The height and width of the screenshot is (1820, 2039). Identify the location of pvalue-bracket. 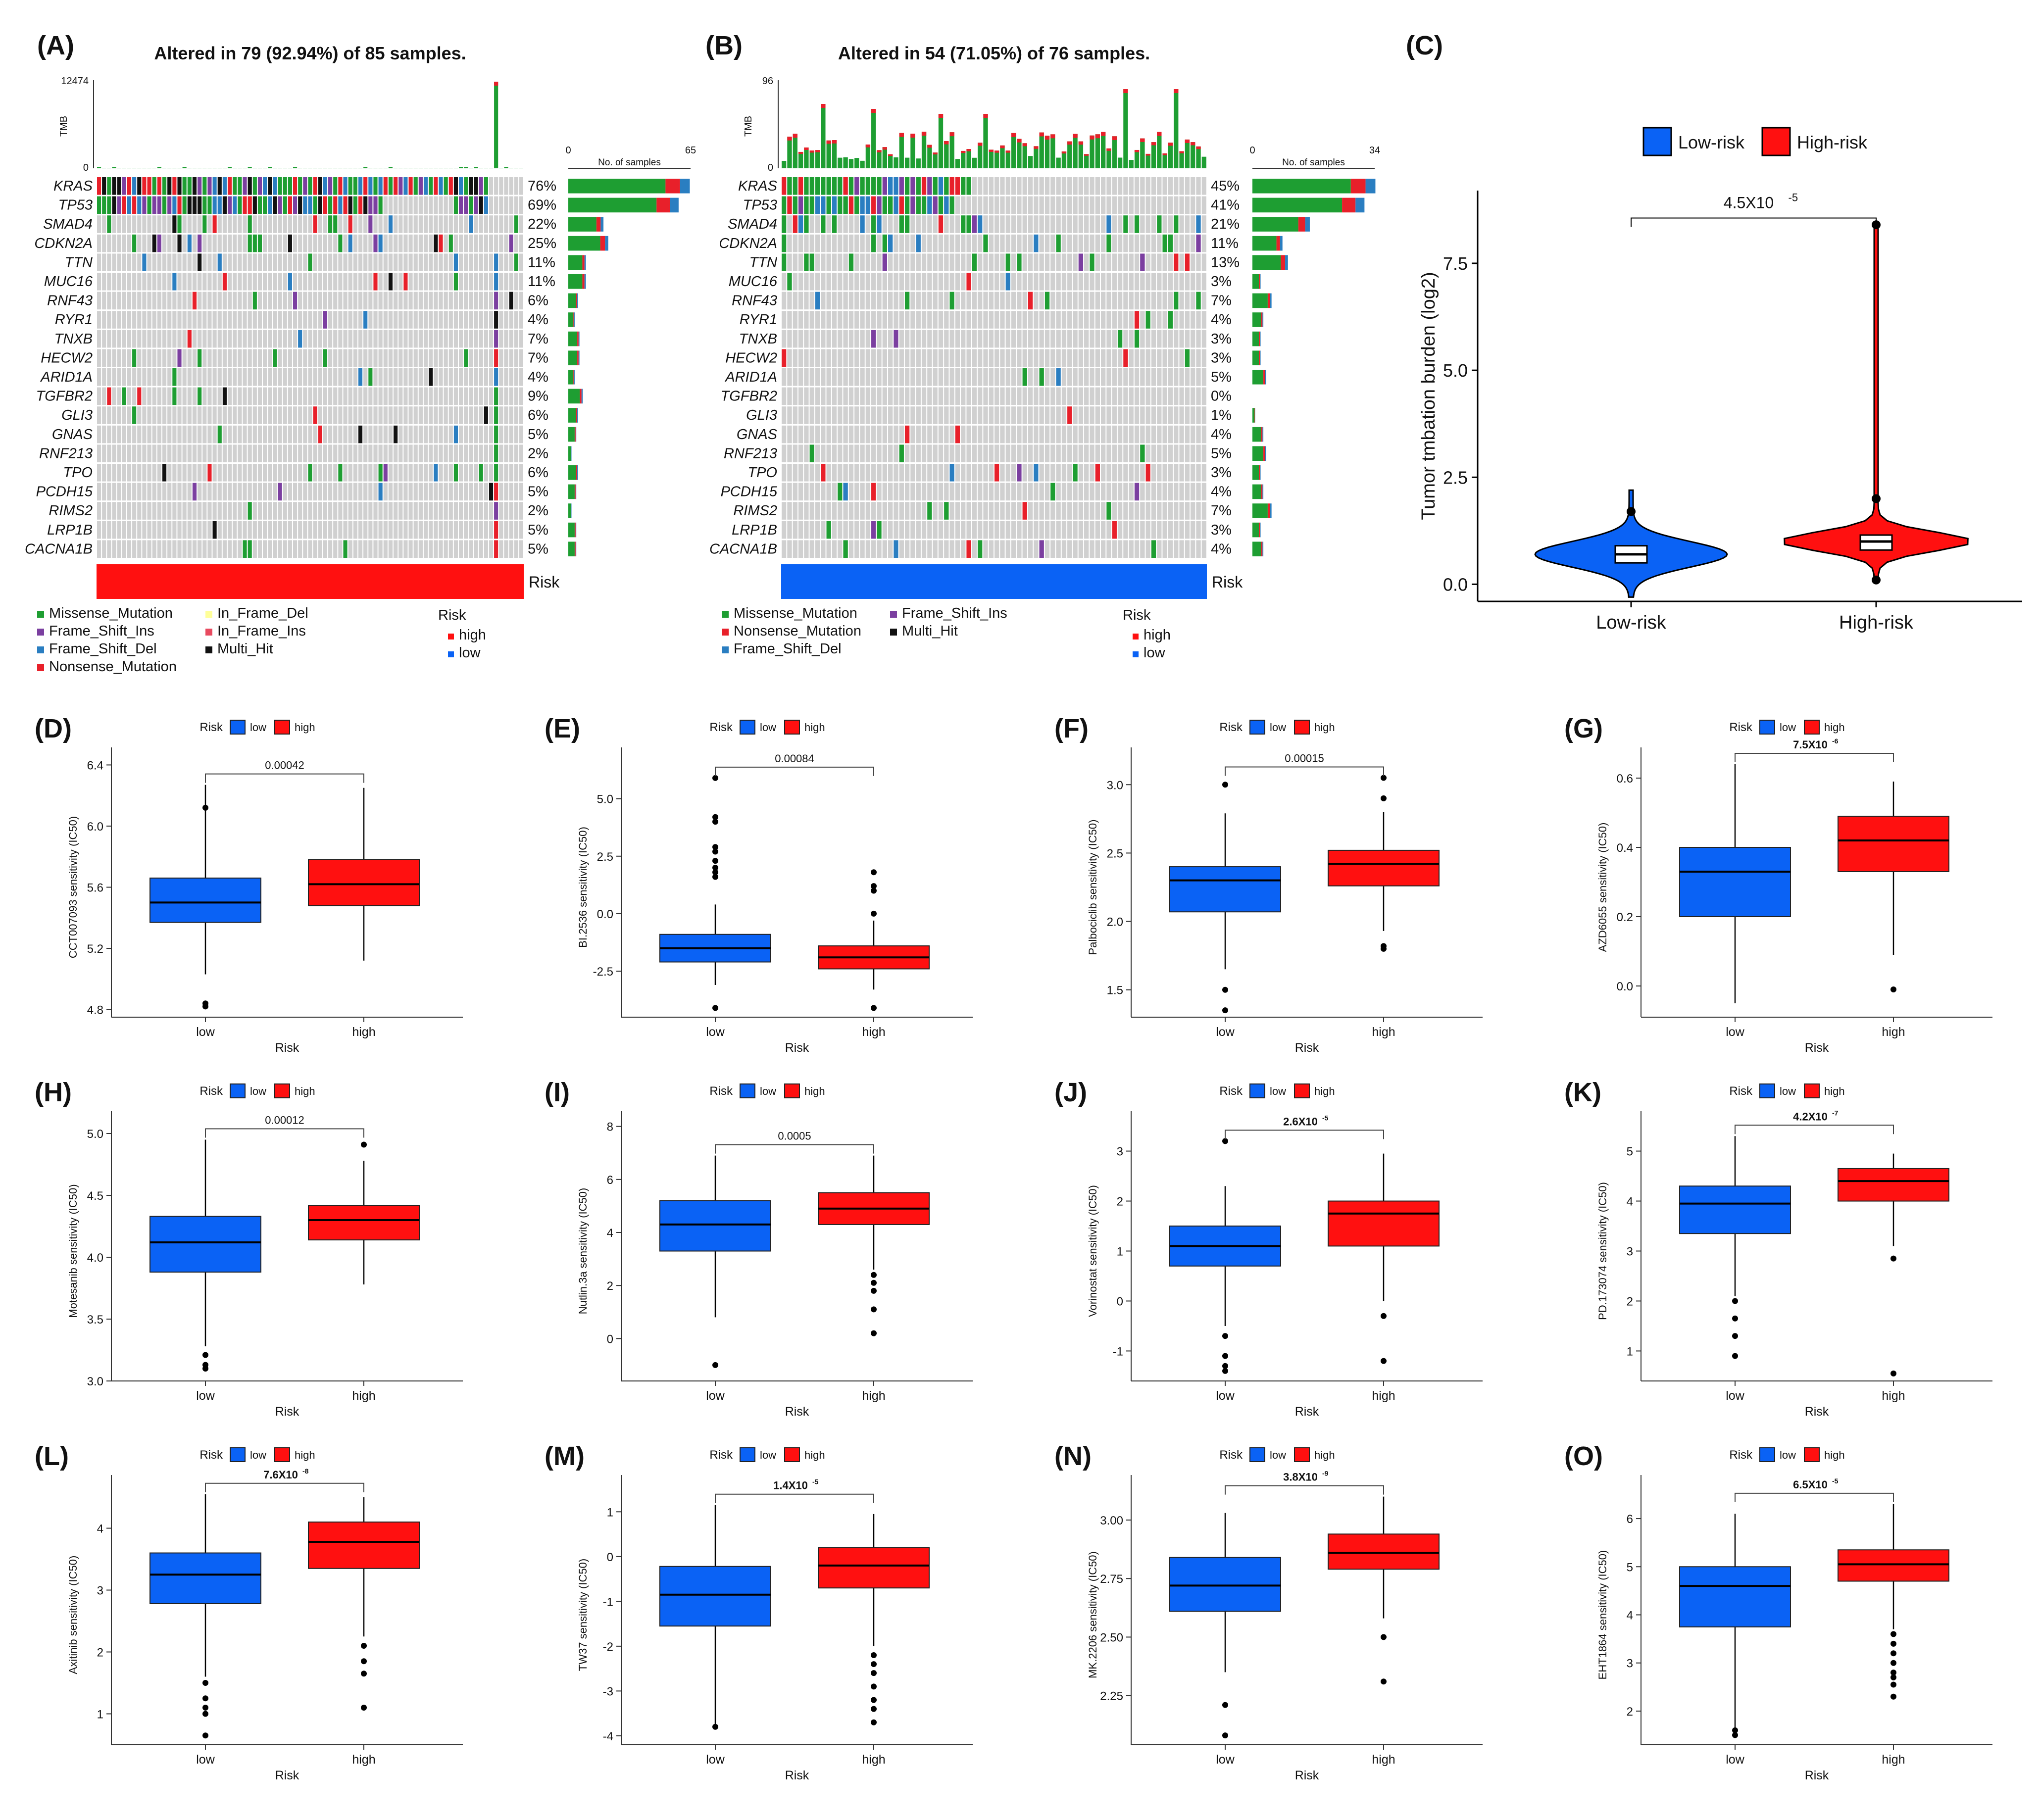
(284, 1487).